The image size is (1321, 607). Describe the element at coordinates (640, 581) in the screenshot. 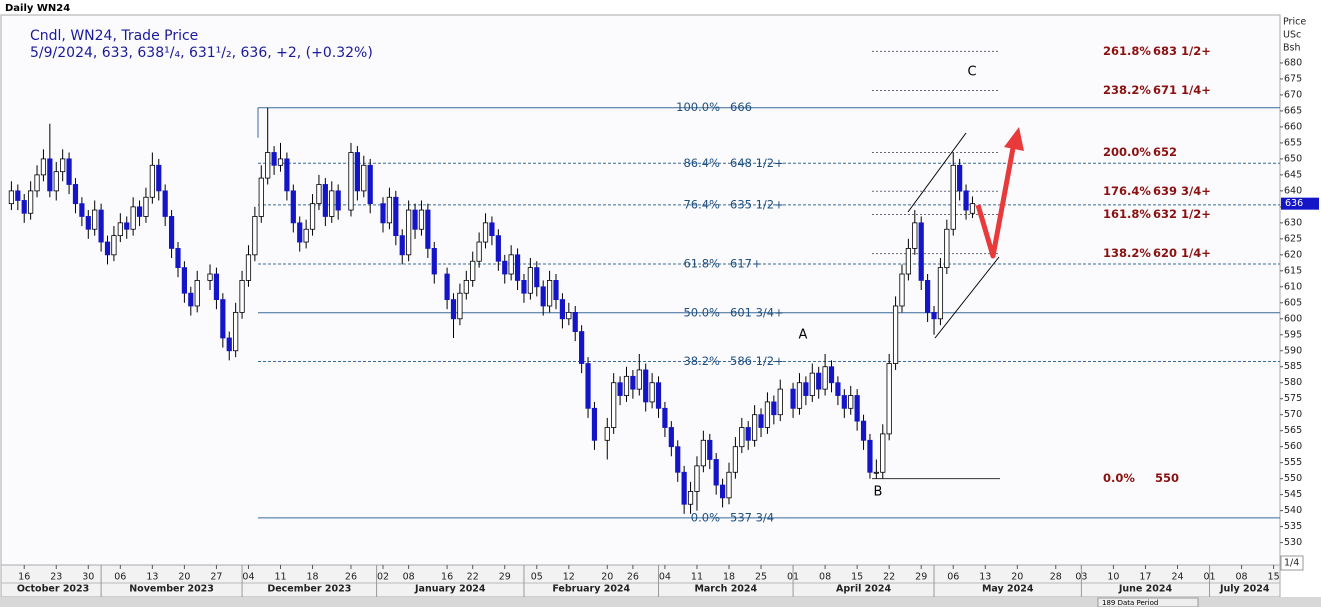

I see `x-axis-area` at that location.